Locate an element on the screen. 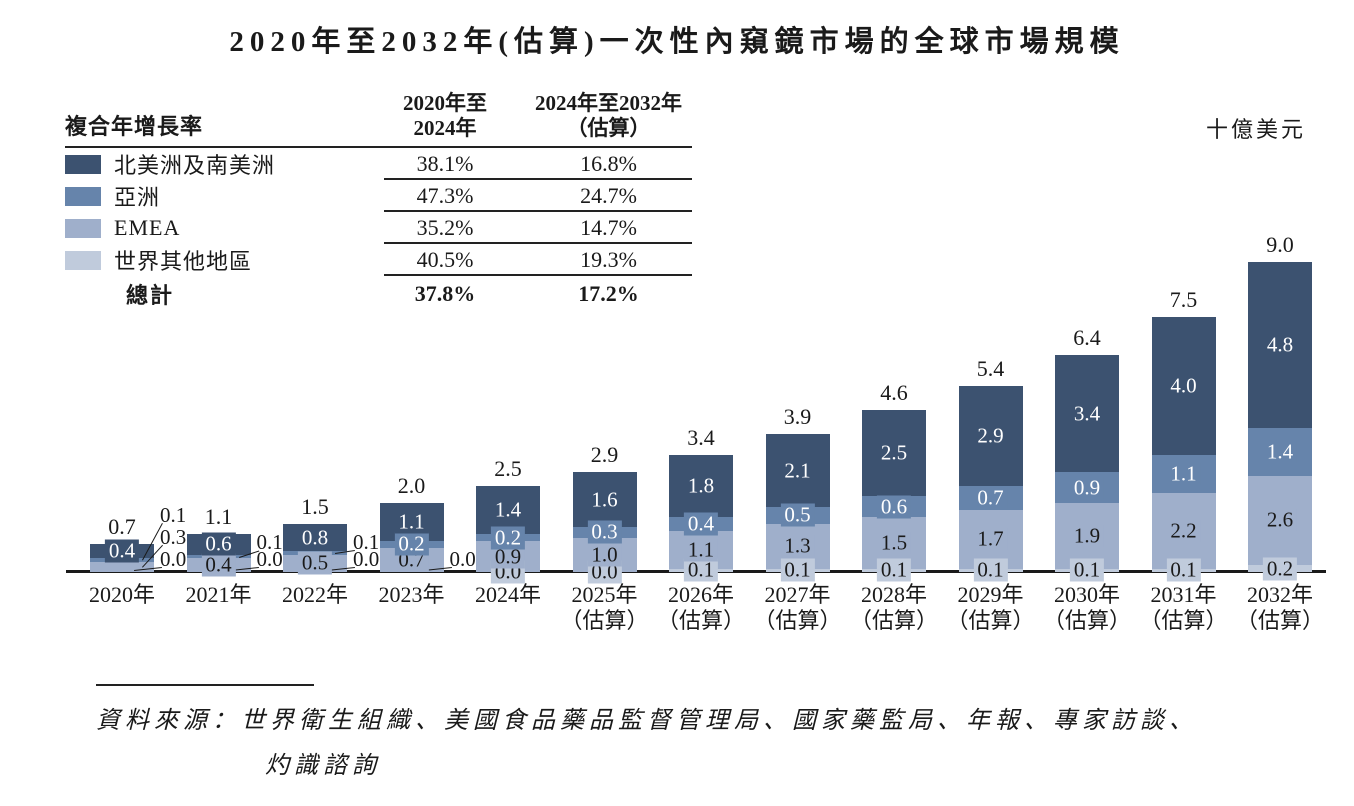 This screenshot has height=806, width=1354. cagr-value: 16.8% is located at coordinates (608, 163).